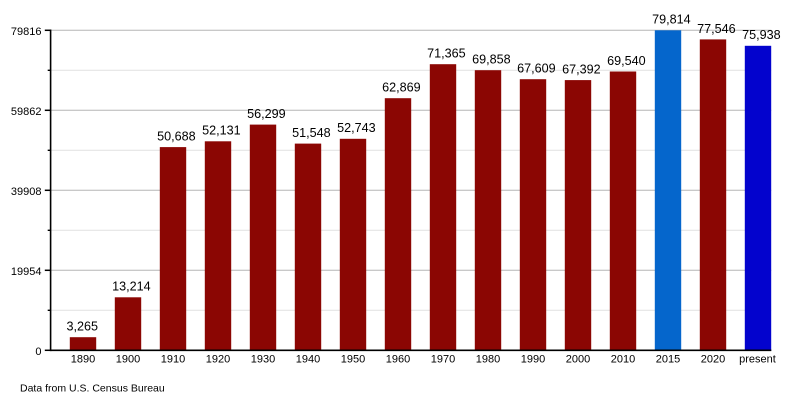 This screenshot has height=400, width=800. What do you see at coordinates (26, 32) in the screenshot?
I see `svg-text: 79816` at bounding box center [26, 32].